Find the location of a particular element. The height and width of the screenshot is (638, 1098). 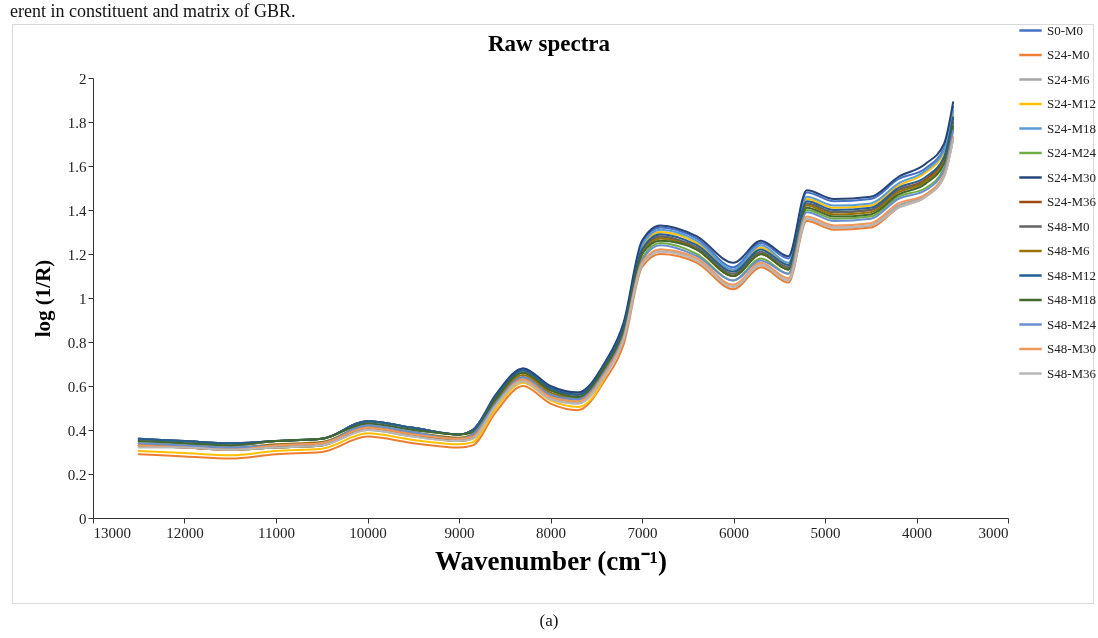

x-tick-label: 3000 is located at coordinates (993, 532).